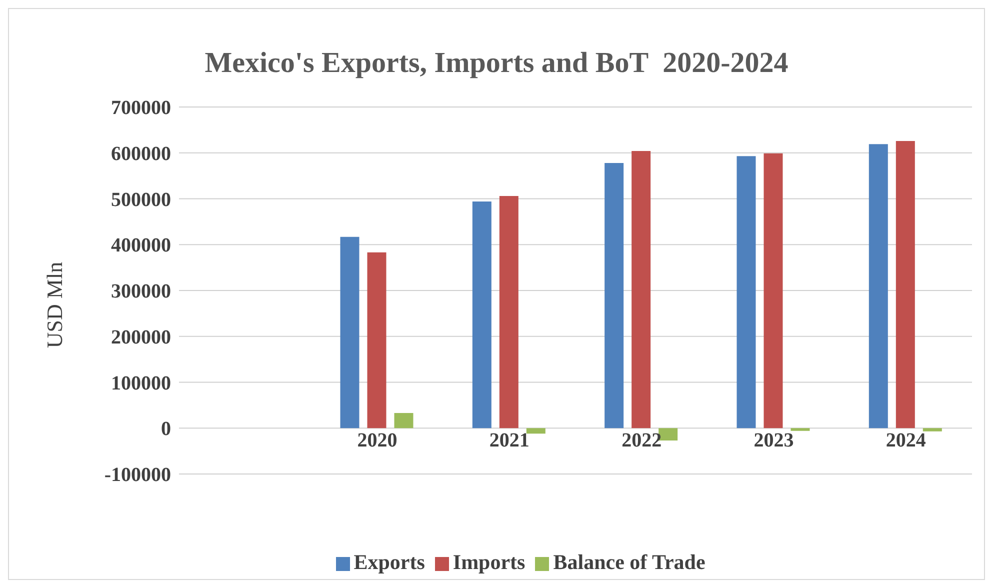  I want to click on y-tick-label: 700000, so click(141, 108).